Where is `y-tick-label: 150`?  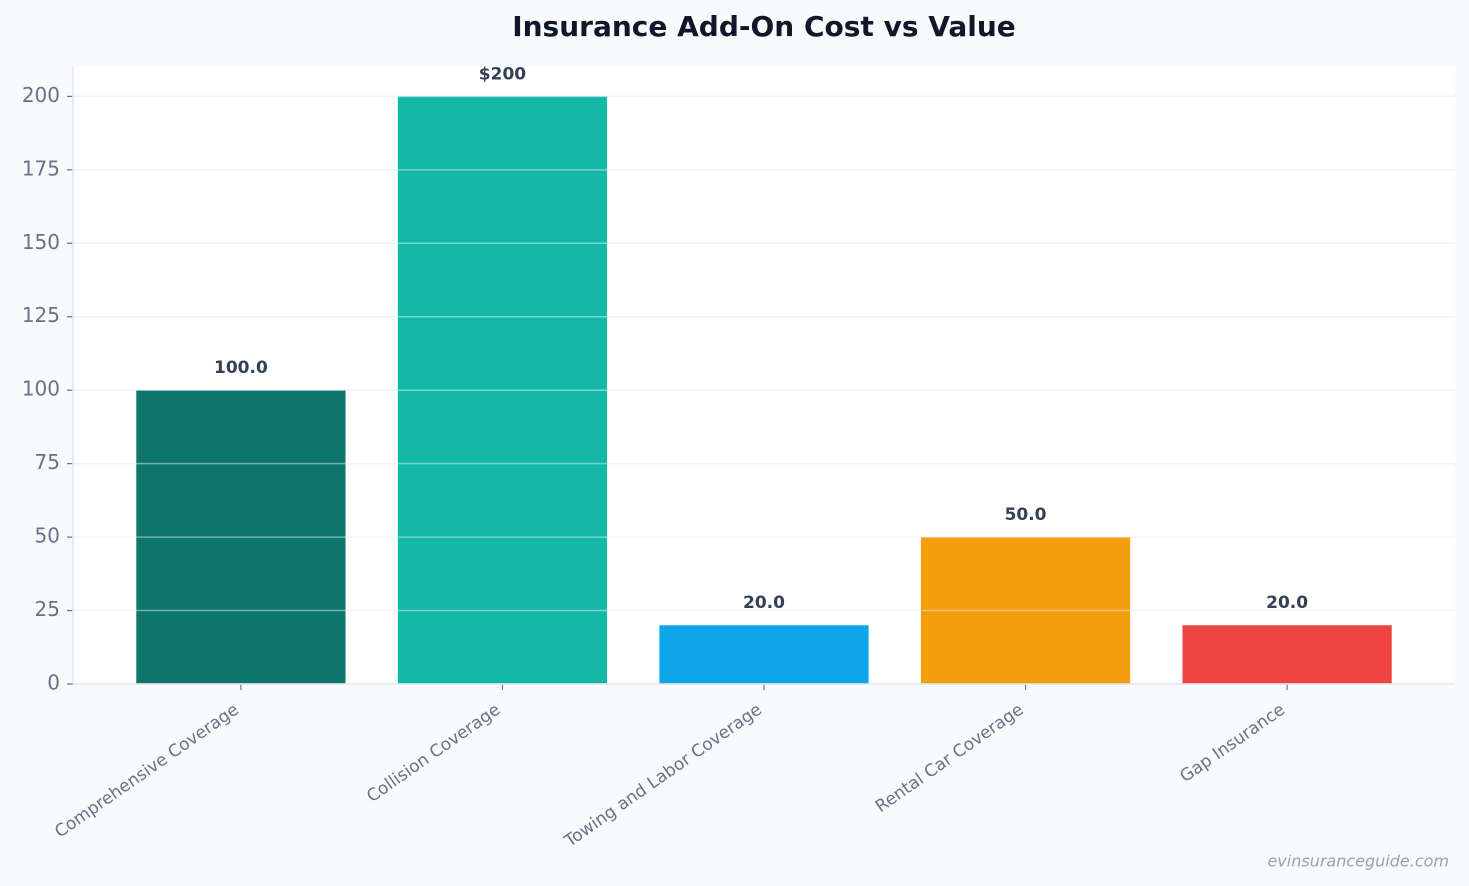
y-tick-label: 150 is located at coordinates (41, 242).